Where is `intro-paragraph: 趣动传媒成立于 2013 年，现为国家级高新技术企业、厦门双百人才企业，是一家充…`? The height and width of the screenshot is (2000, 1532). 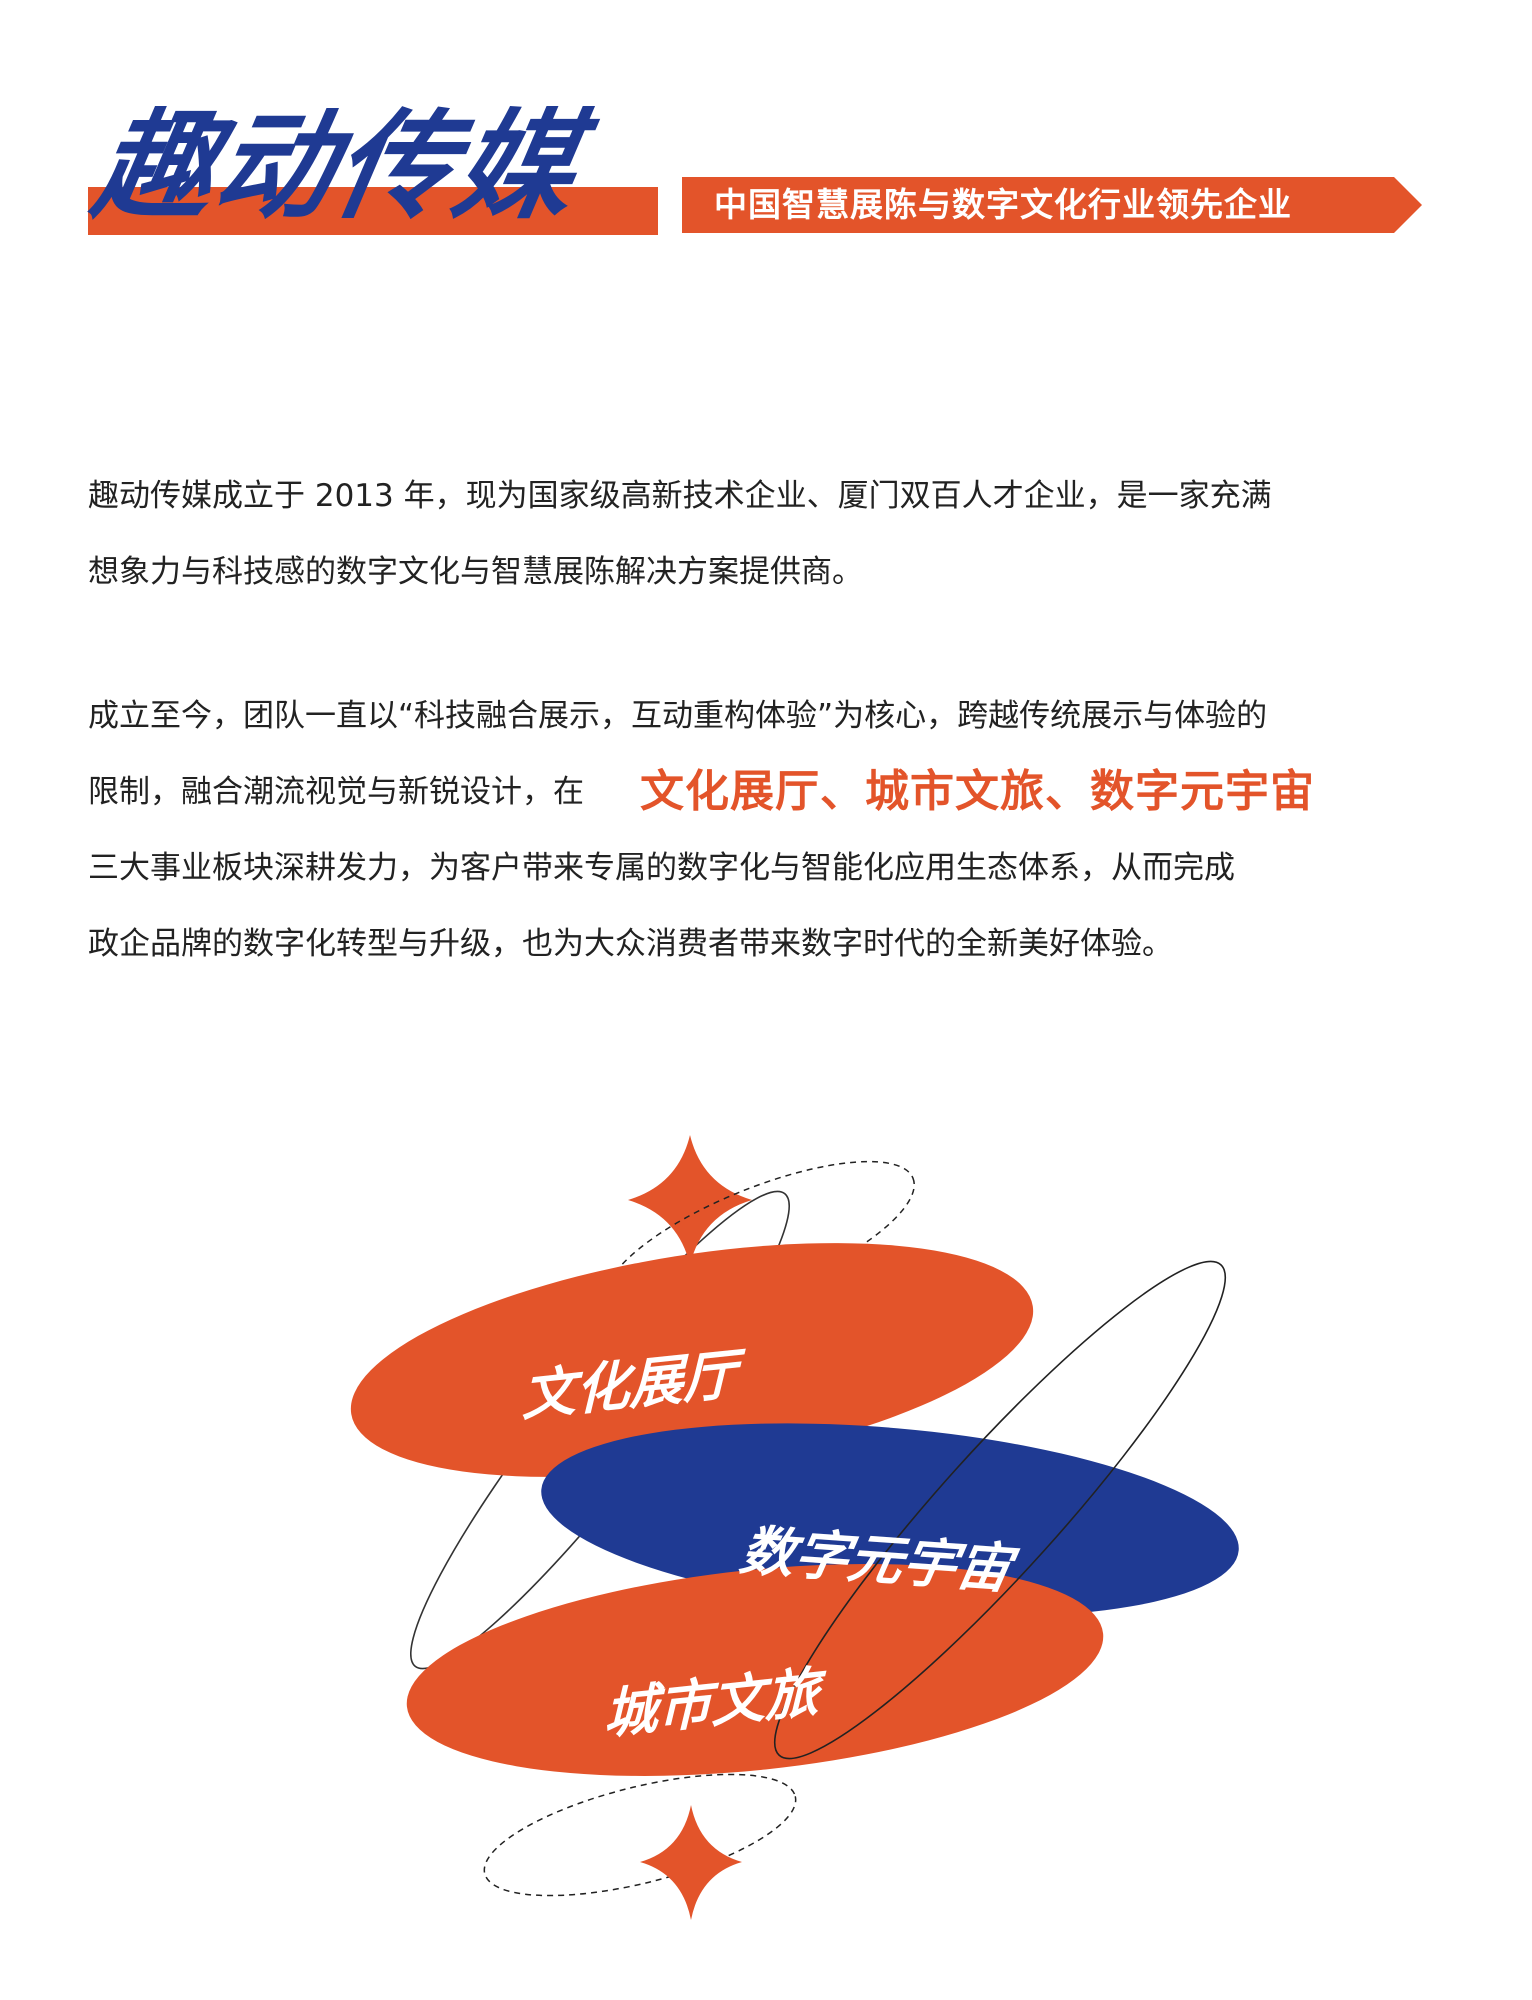
intro-paragraph: 趣动传媒成立于 2013 年，现为国家级高新技术企业、厦门双百人才企业，是一家充… is located at coordinates (768, 534).